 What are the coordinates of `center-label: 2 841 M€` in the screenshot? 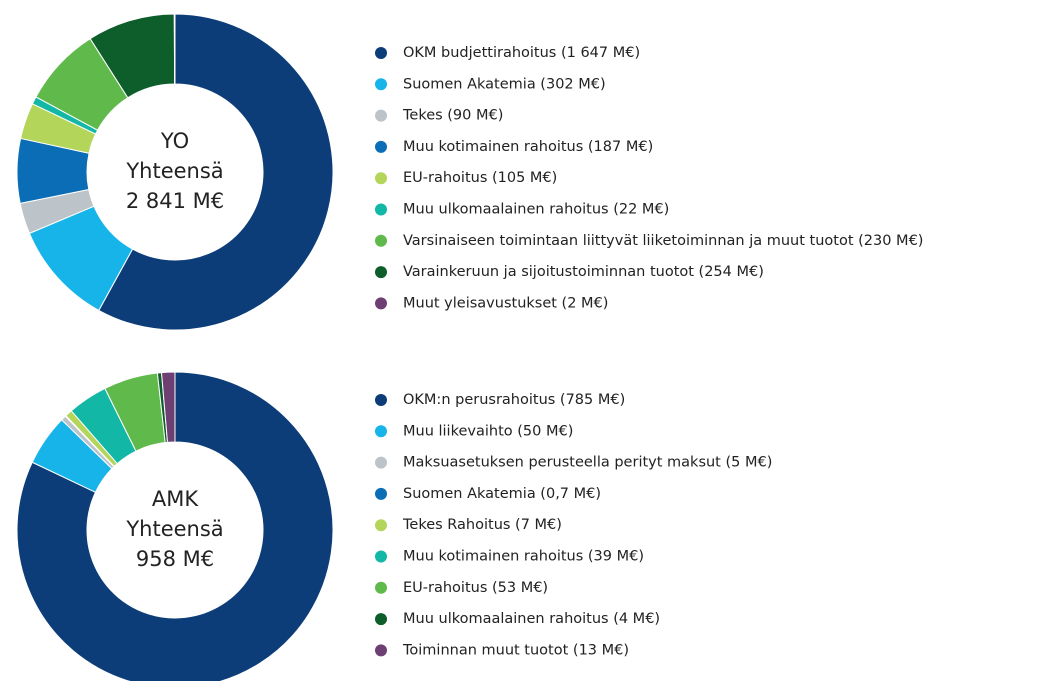 It's located at (175, 201).